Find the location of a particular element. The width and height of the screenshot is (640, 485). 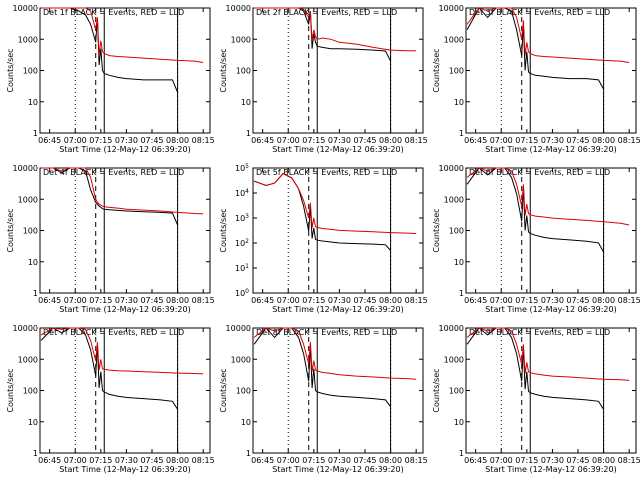

panel-title: Det 4f BLACK = Events, RED = LLD is located at coordinates (113, 172).